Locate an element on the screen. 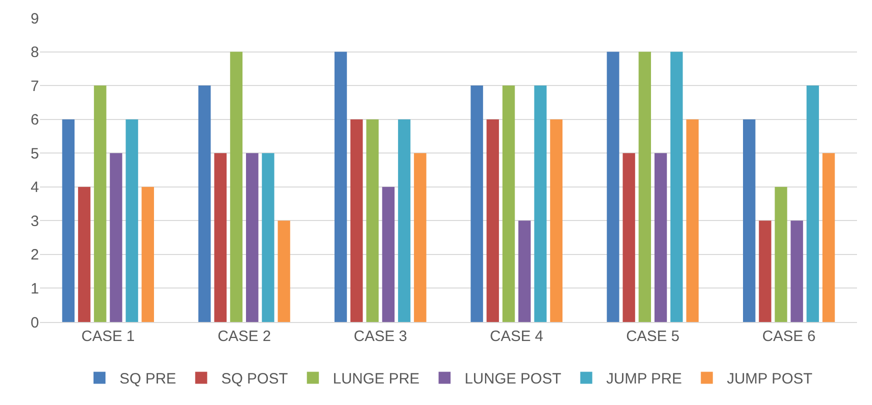 The image size is (872, 405). y-tick-label: 7 is located at coordinates (34, 86).